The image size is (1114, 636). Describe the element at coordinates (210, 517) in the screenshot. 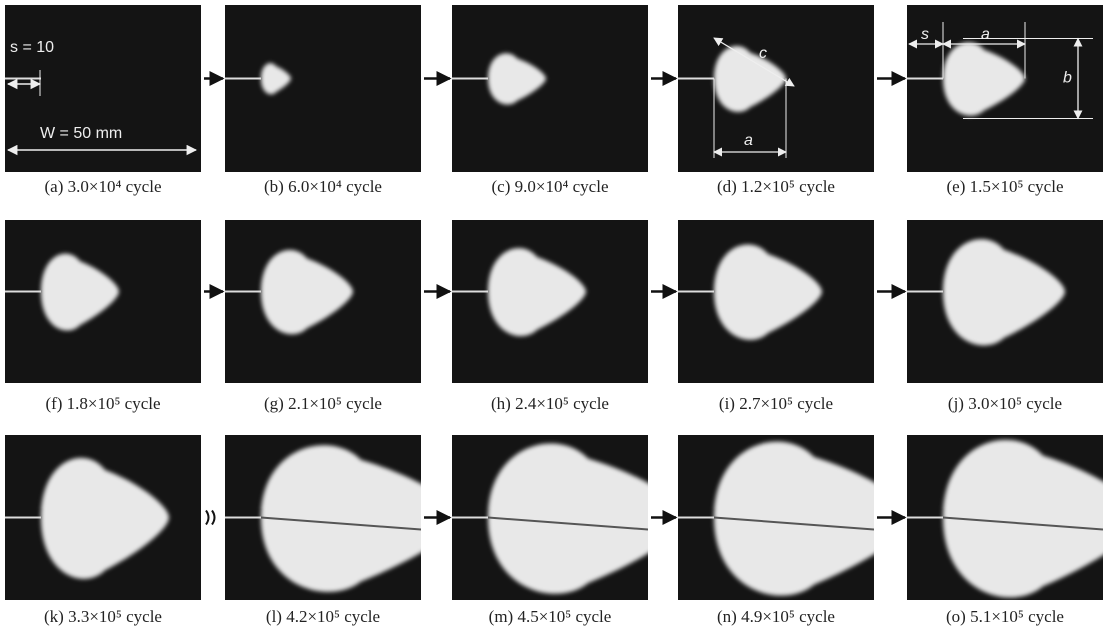

I see `break-mark` at that location.